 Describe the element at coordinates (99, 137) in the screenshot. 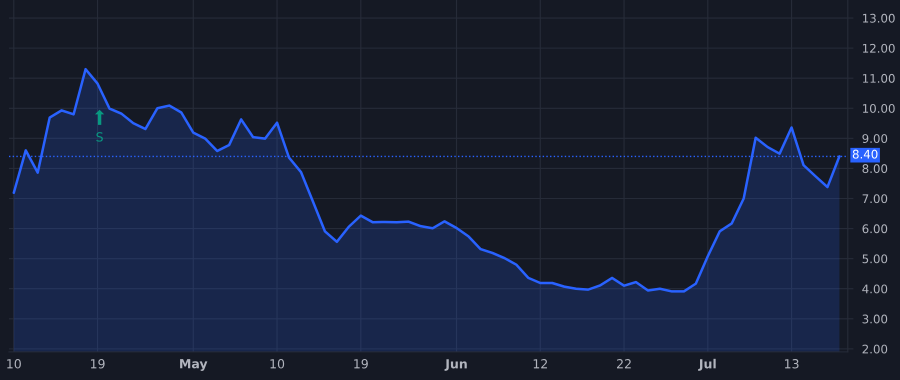

I see `annotation: S` at that location.